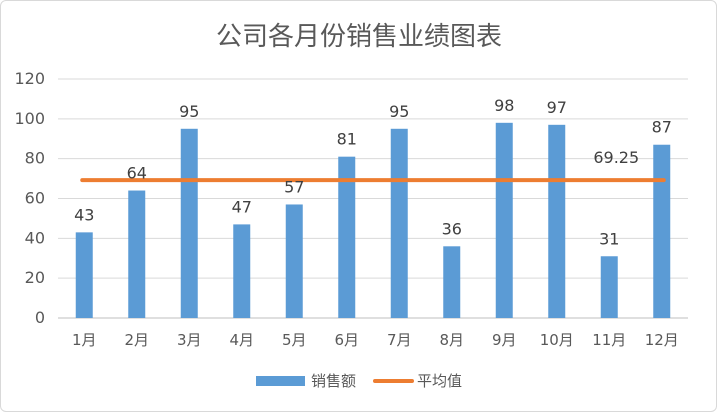 The width and height of the screenshot is (717, 413). Describe the element at coordinates (452, 228) in the screenshot. I see `bar-data-label: 36` at that location.